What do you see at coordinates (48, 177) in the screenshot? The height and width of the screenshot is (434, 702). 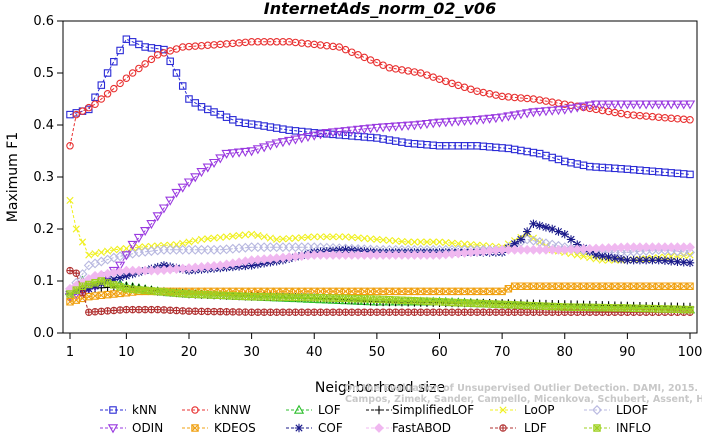 I see `y-axis: 0.0 0.1 0.2 0.3 0.4 0.5 0.6` at bounding box center [48, 177].